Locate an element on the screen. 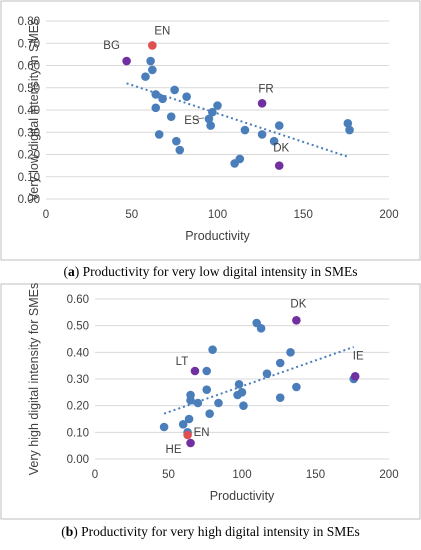 The width and height of the screenshot is (421, 550). chart-a-y-axis-title: Very low digital intensity in SMEs is located at coordinates (34, 110).